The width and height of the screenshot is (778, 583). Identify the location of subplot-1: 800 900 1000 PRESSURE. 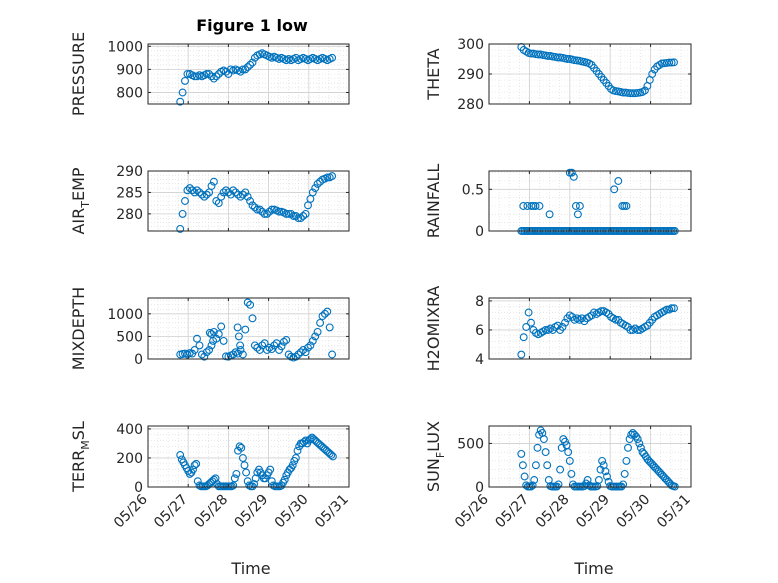
(209, 74).